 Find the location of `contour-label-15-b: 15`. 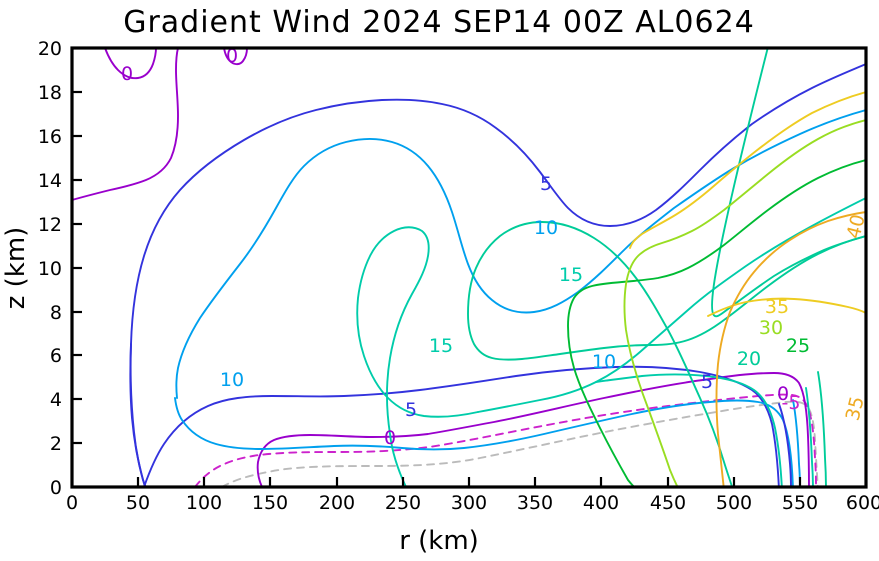

contour-label-15-b: 15 is located at coordinates (441, 346).